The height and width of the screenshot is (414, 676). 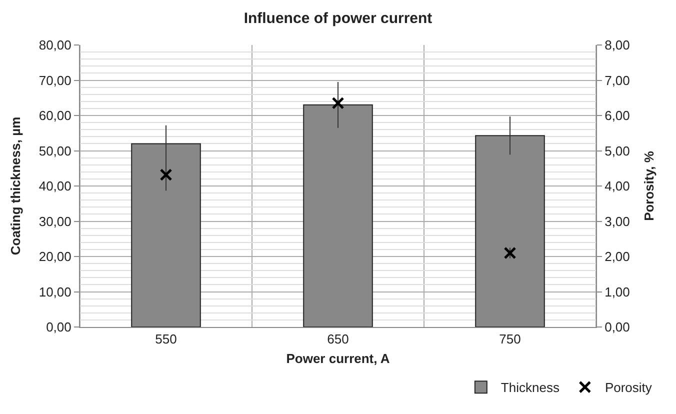 I want to click on y2-tick-label: 6,00, so click(x=617, y=116).